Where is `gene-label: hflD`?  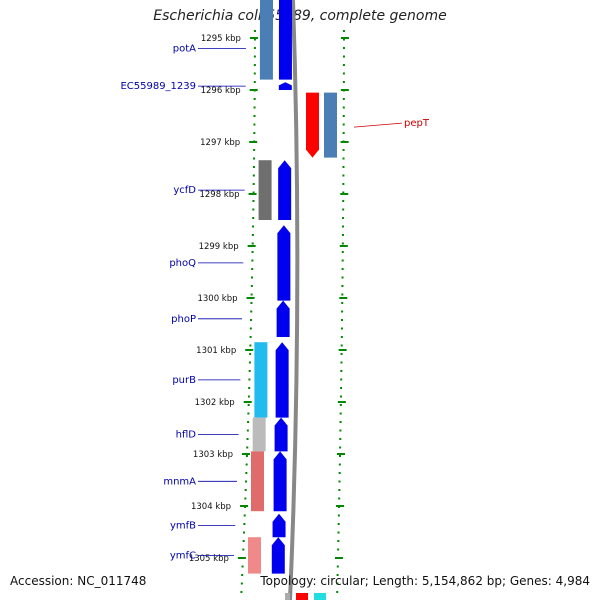 gene-label: hflD is located at coordinates (186, 435).